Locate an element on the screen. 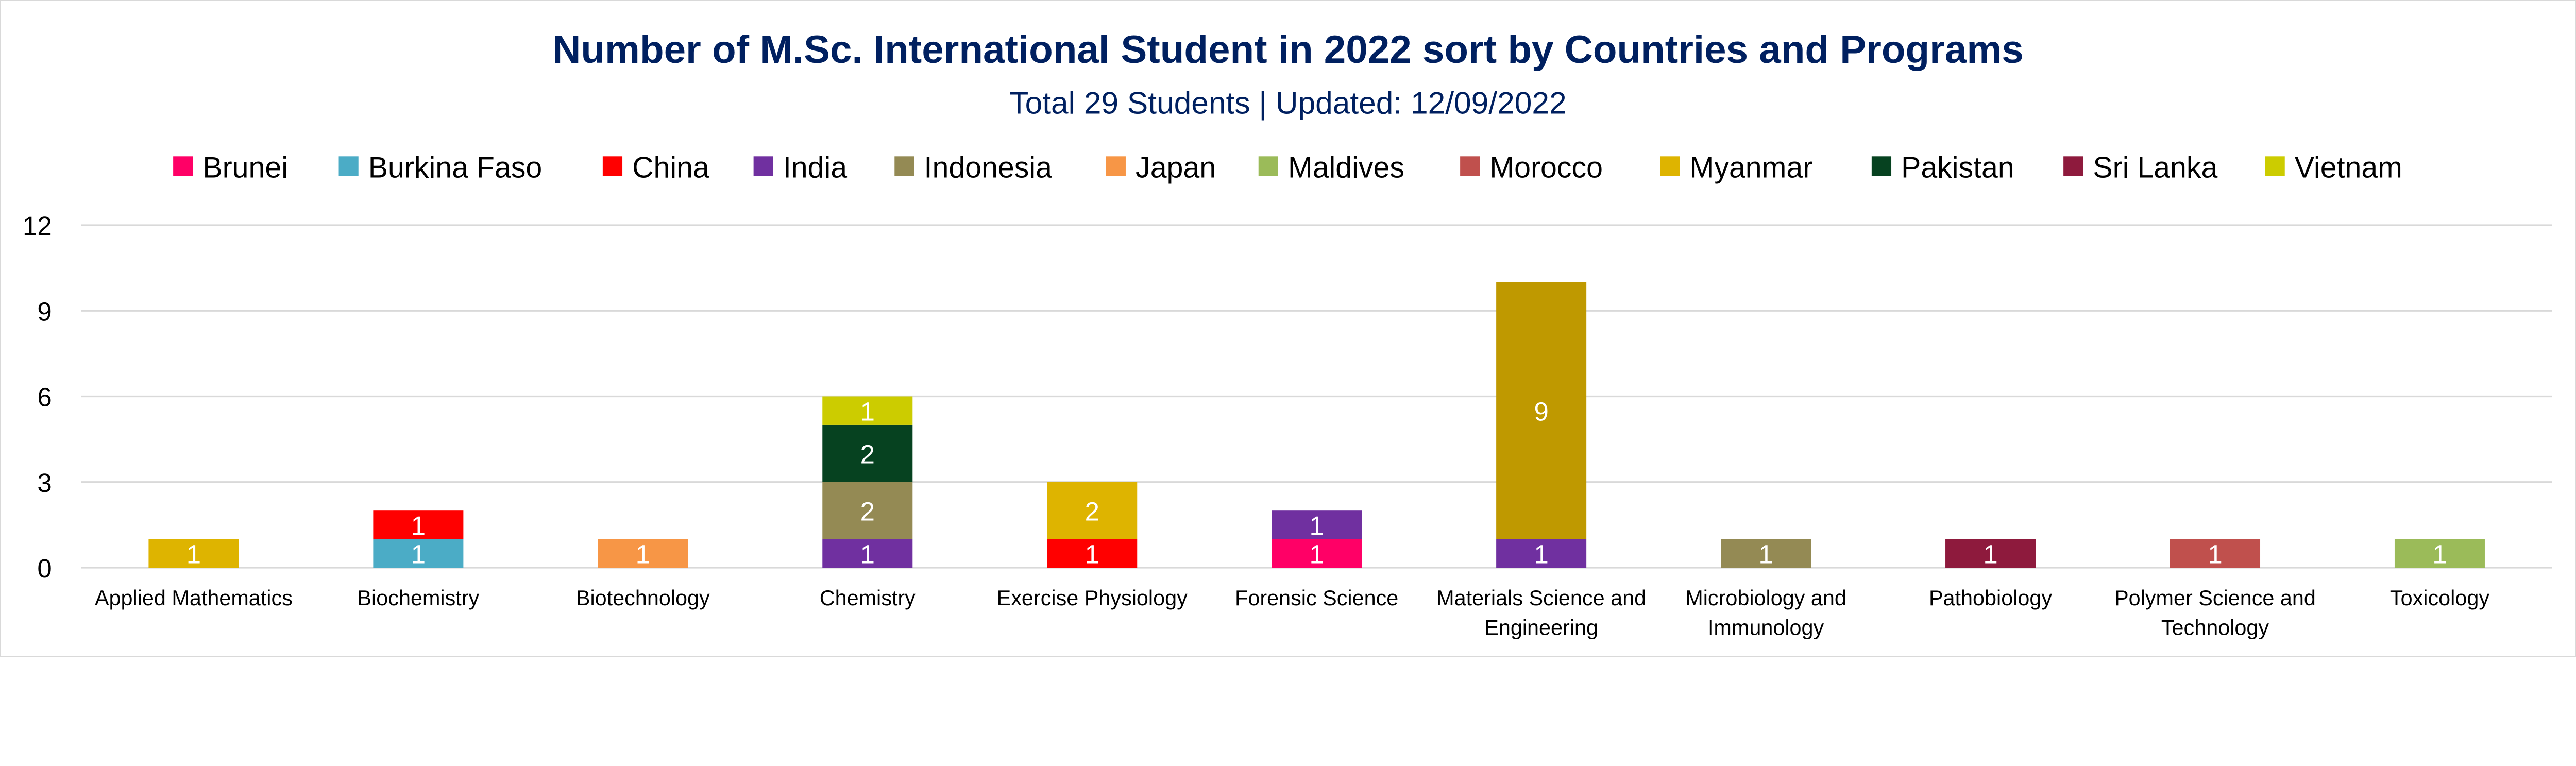 The height and width of the screenshot is (766, 2576). x-tick-label: Applied Mathematics is located at coordinates (194, 598).